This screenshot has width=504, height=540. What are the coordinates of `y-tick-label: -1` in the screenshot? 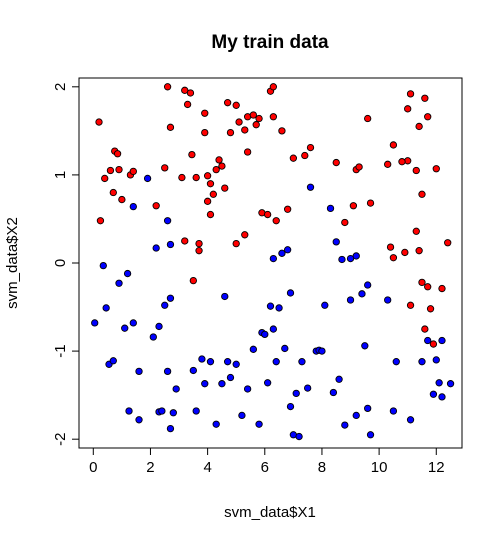 It's located at (60, 350).